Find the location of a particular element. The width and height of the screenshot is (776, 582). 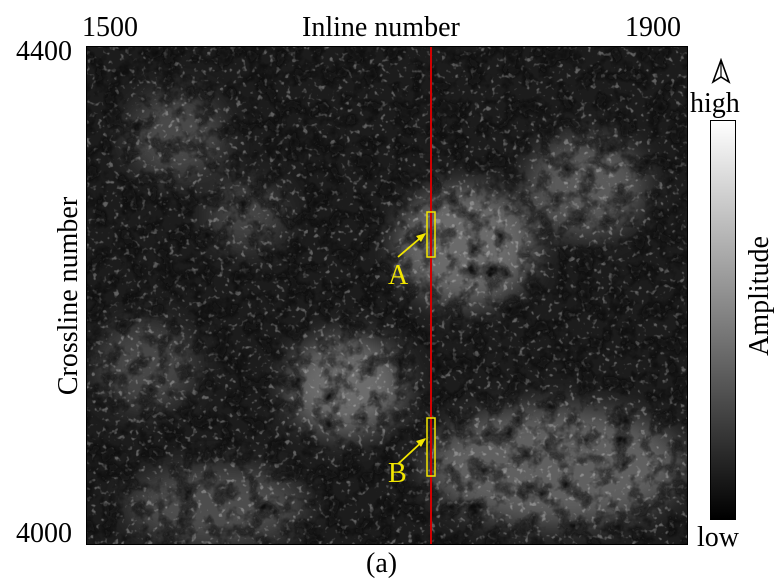

x-tick-1900: 1900 is located at coordinates (653, 27).